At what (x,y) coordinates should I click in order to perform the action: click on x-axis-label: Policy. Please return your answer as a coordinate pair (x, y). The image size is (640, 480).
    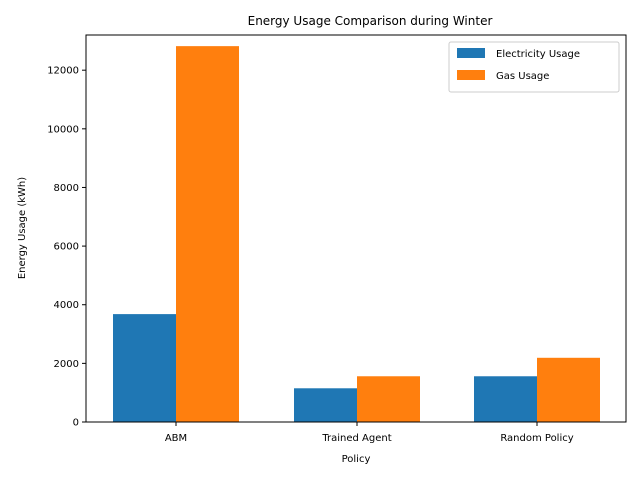
    Looking at the image, I should click on (356, 459).